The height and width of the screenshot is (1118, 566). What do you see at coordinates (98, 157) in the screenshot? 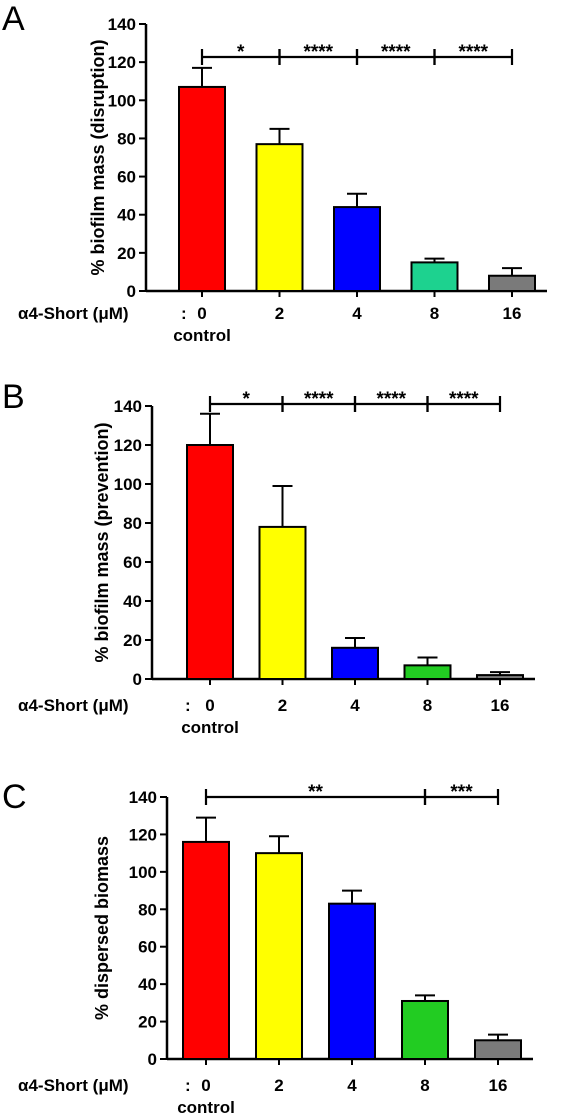
I see `y-axis-title: % biofilm mass (disruption)` at bounding box center [98, 157].